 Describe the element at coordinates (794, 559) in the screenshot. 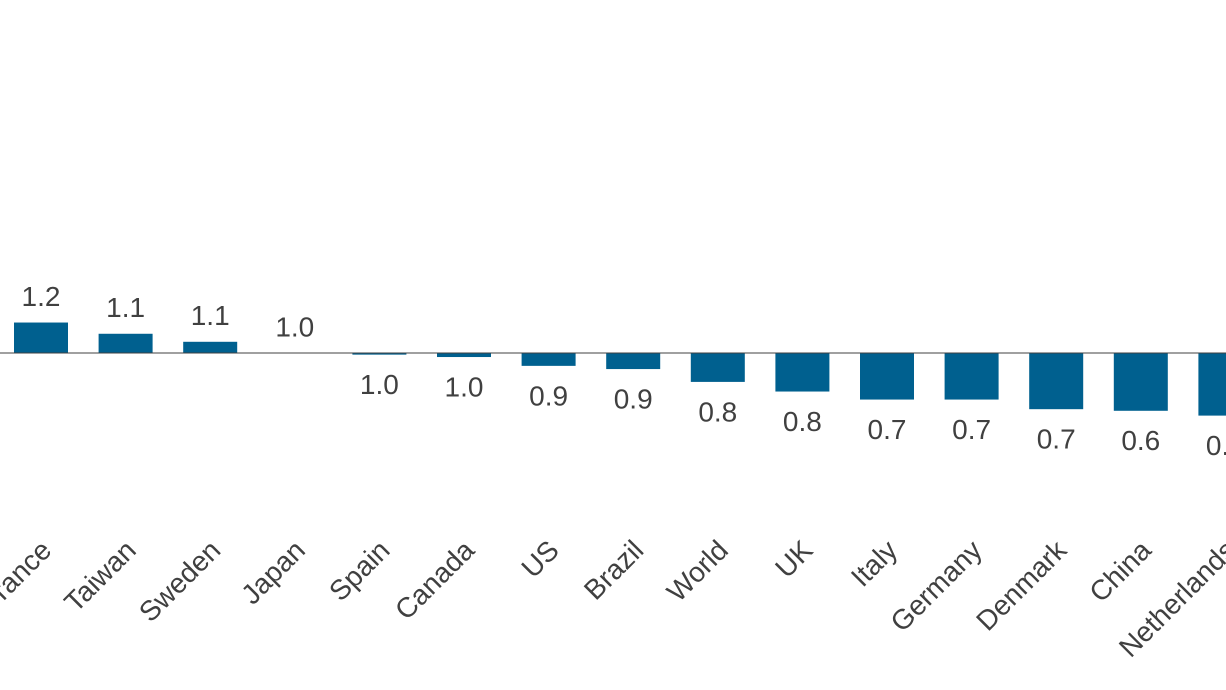

I see `x-tick-label: UK` at that location.